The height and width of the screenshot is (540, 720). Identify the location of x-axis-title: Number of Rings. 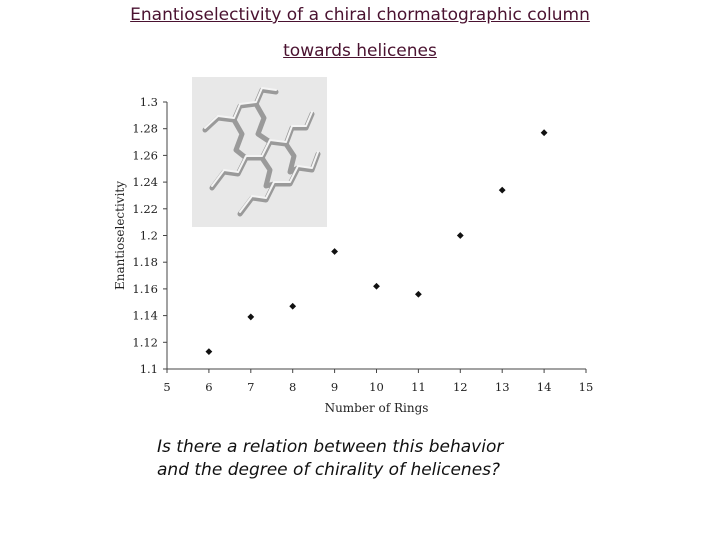
(377, 408).